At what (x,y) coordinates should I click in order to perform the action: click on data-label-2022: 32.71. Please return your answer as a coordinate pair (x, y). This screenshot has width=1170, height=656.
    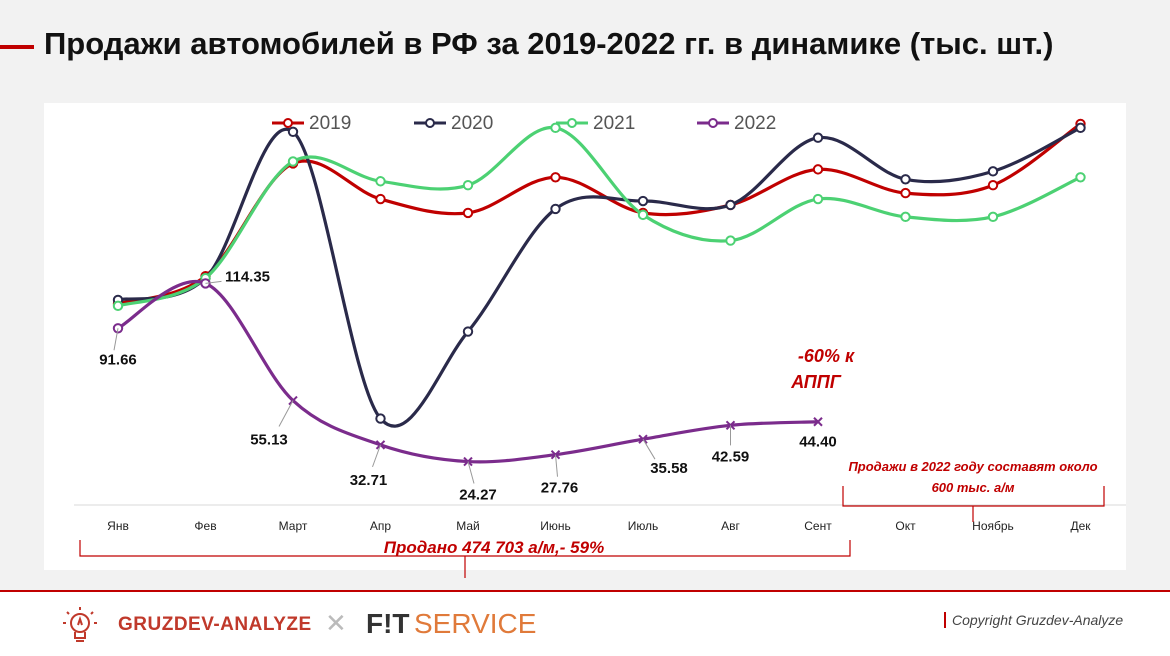
    Looking at the image, I should click on (369, 480).